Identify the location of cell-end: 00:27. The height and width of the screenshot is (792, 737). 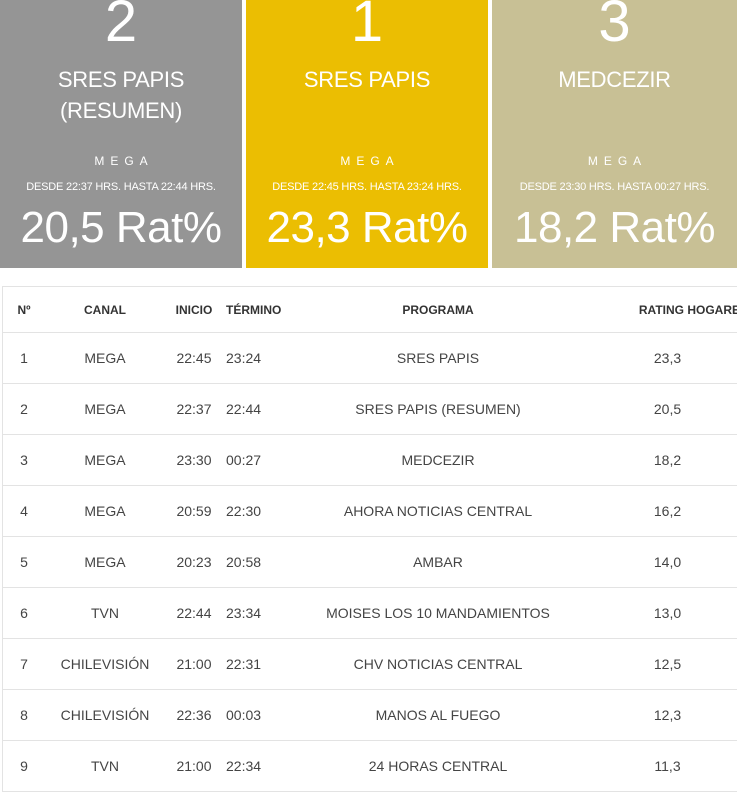
(254, 460).